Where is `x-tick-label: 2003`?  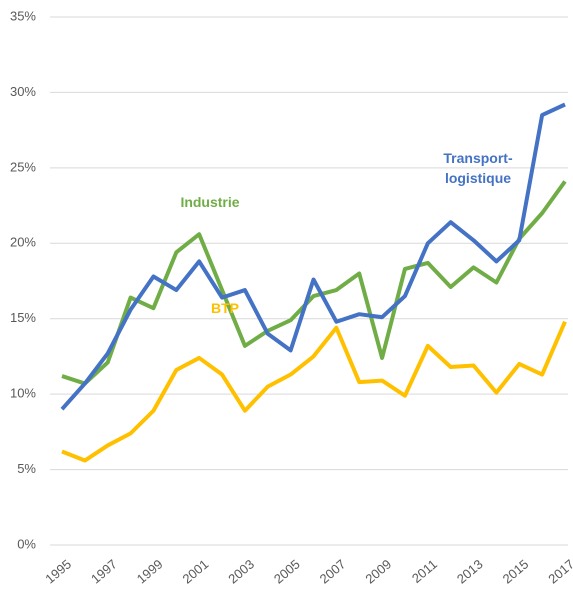 x-tick-label: 2003 is located at coordinates (241, 571).